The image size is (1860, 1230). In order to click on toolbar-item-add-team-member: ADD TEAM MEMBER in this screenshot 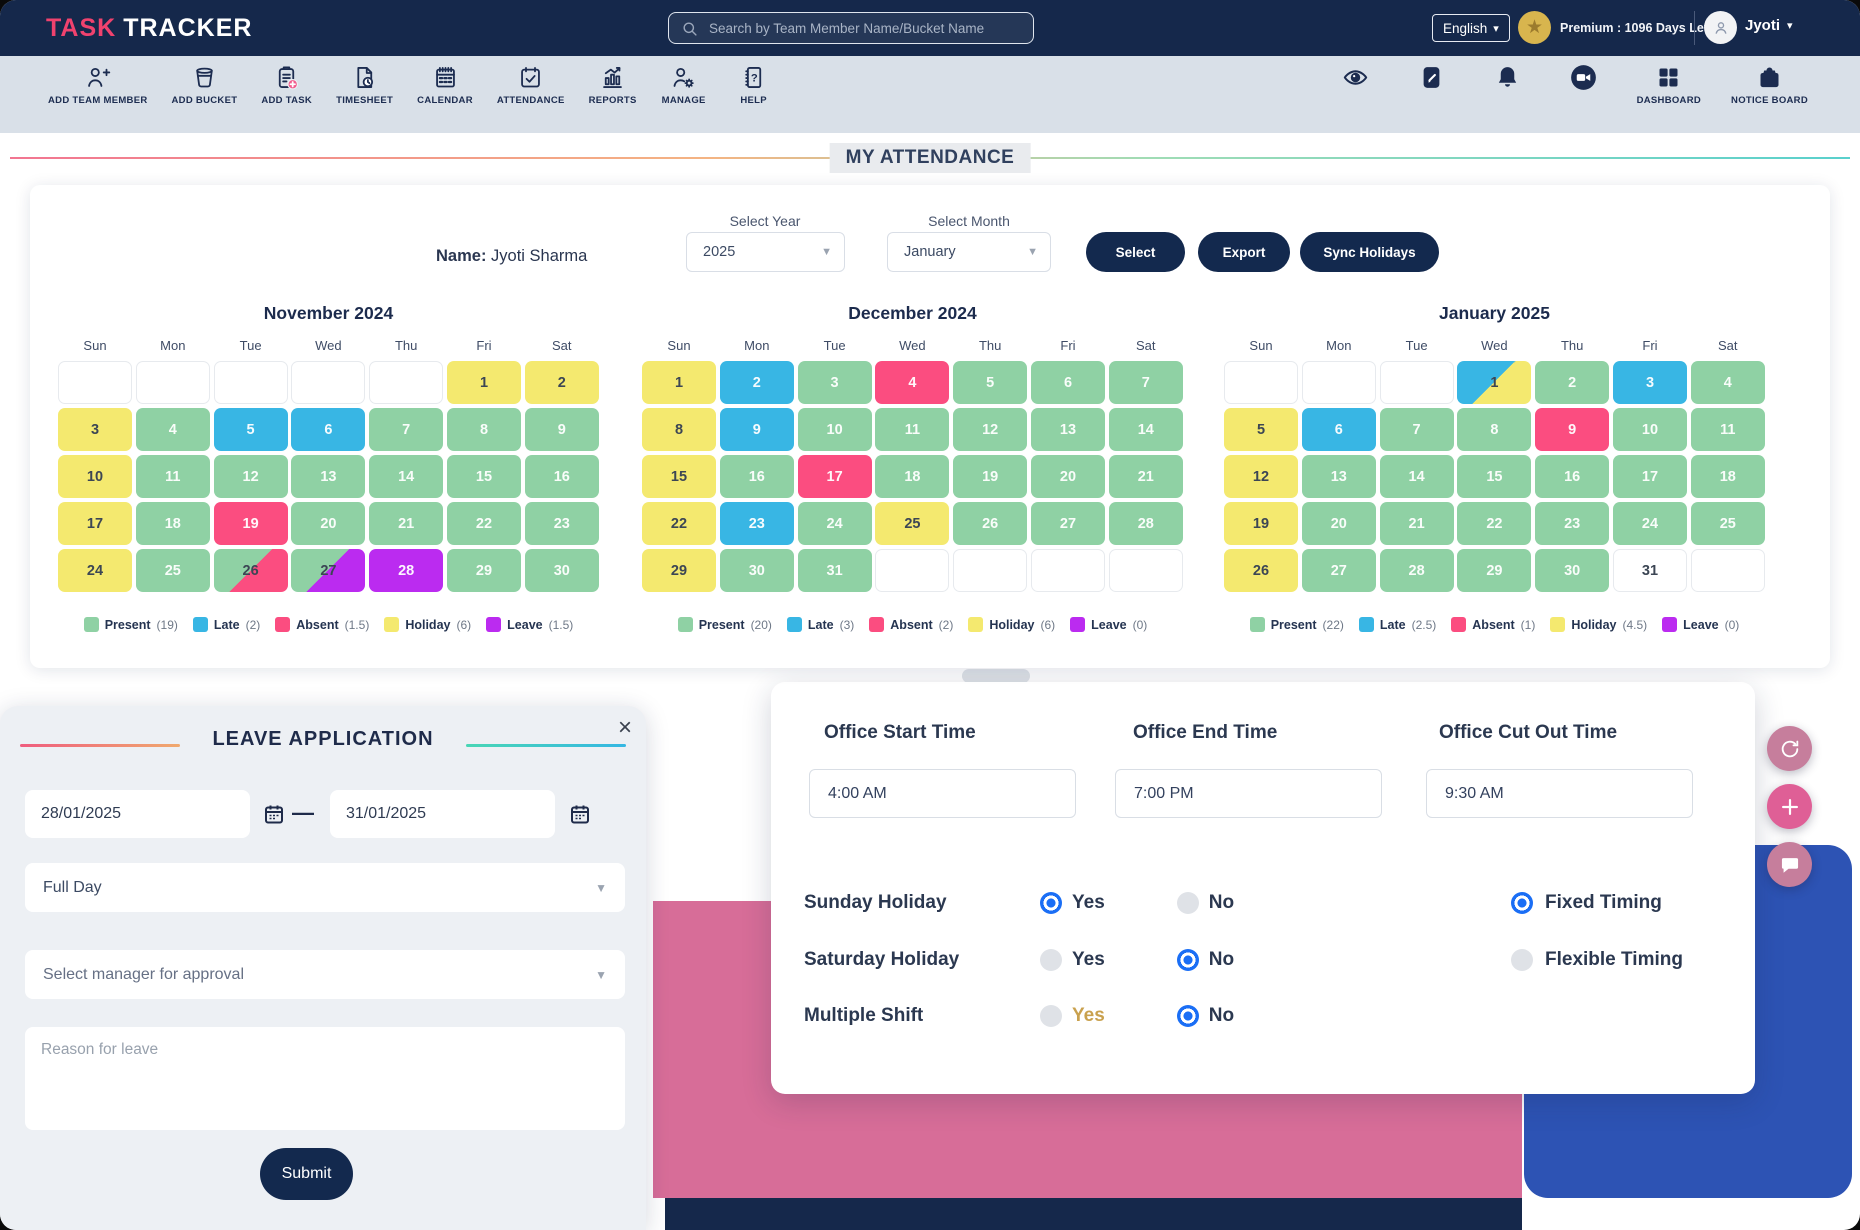, I will do `click(98, 85)`.